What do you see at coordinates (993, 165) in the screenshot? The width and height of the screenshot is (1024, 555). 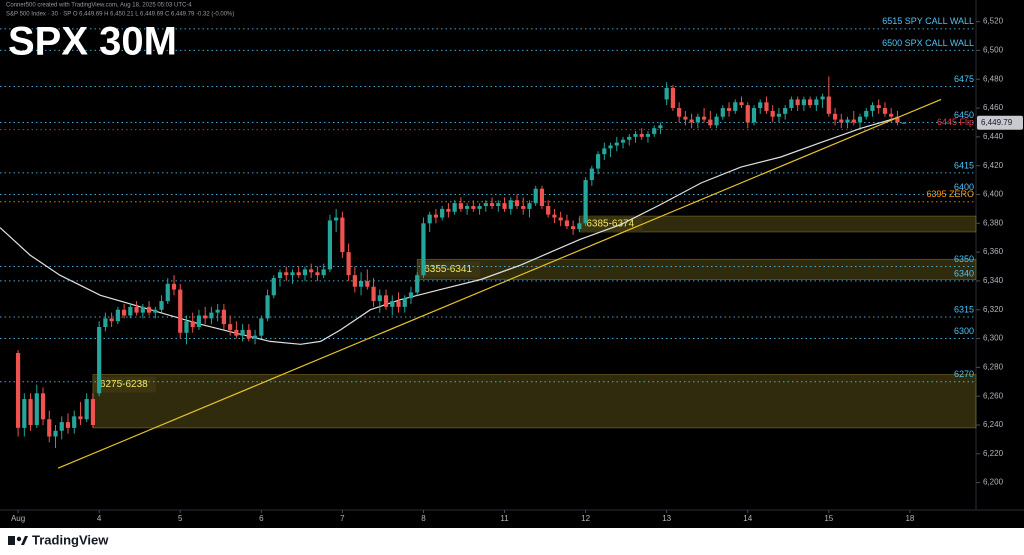 I see `y-tick-label: 6,420` at bounding box center [993, 165].